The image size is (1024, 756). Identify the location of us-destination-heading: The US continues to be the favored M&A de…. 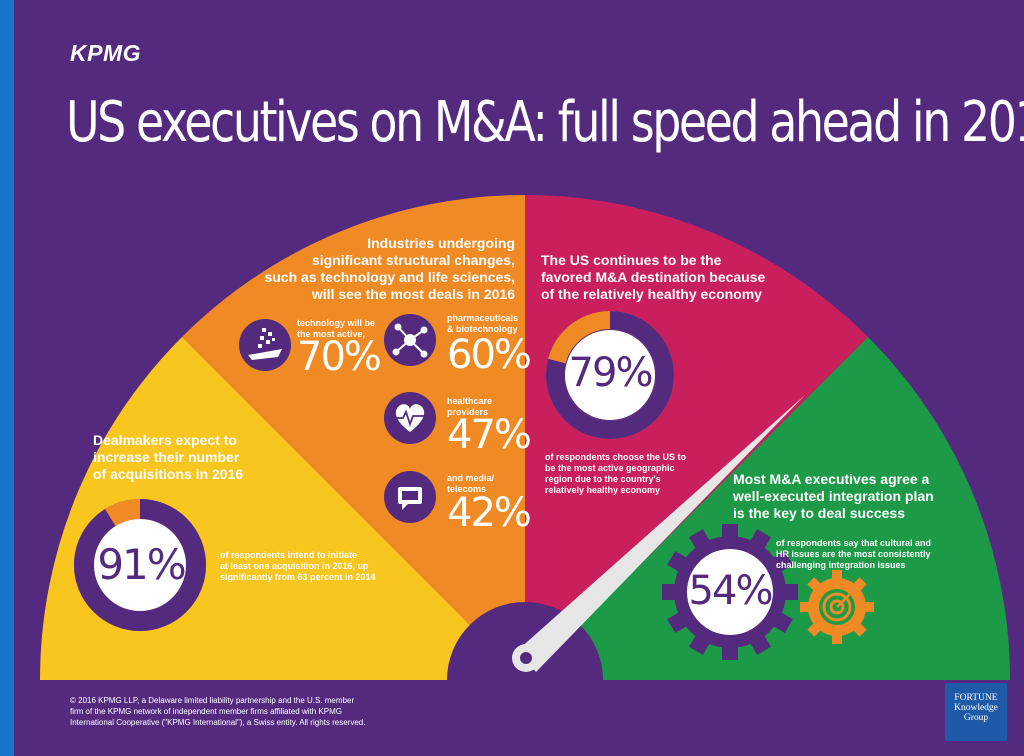
(653, 277).